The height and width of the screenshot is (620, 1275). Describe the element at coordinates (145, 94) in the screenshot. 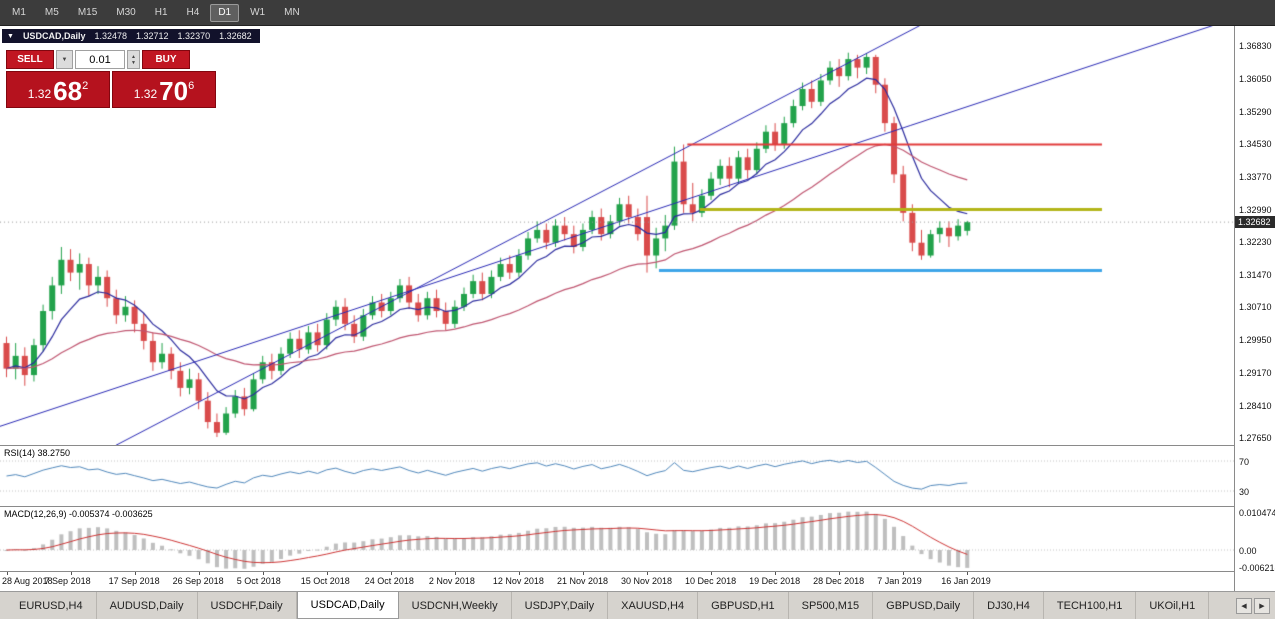

I see `buy-price-prefix: 1.32` at that location.